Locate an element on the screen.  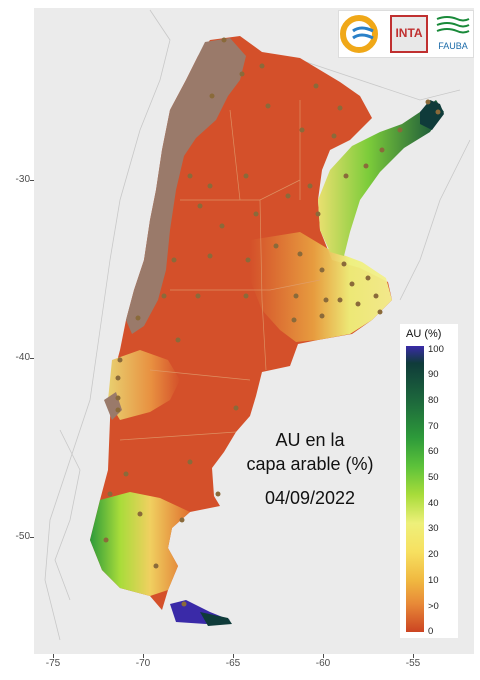
x-tick-label: -60 is located at coordinates (323, 663).